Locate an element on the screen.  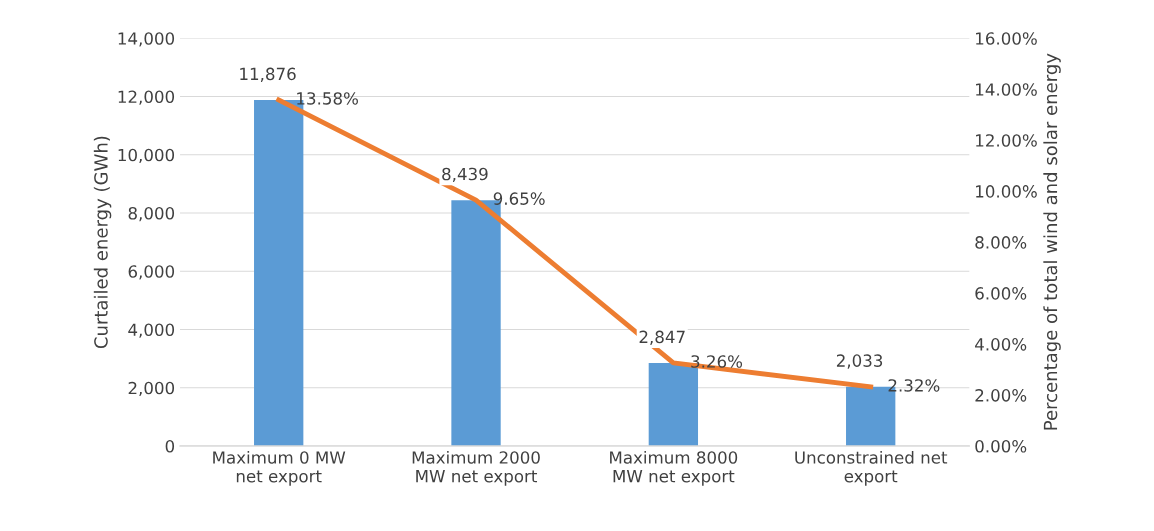
y2-axis-title: Percentage of total wind and solar energy is located at coordinates (1052, 241).